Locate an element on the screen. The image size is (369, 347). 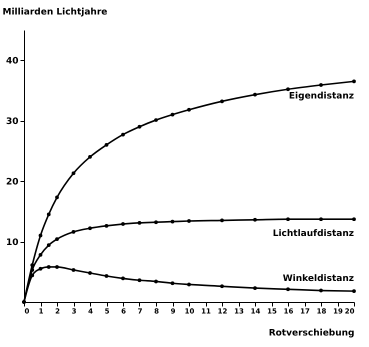
series-label: Eigendistanz is located at coordinates (321, 96).